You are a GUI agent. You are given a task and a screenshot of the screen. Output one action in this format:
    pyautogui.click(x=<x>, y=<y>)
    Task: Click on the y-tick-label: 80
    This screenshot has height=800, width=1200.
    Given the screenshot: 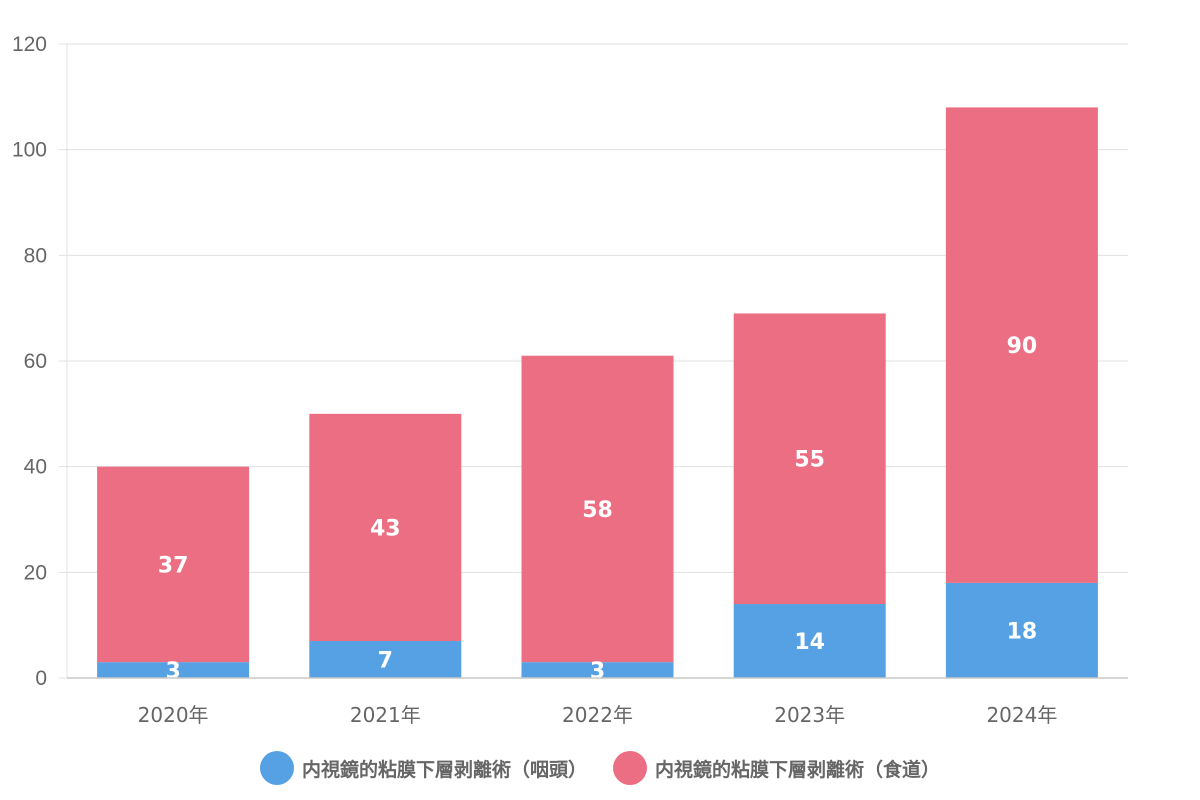 What is the action you would take?
    pyautogui.click(x=35, y=255)
    